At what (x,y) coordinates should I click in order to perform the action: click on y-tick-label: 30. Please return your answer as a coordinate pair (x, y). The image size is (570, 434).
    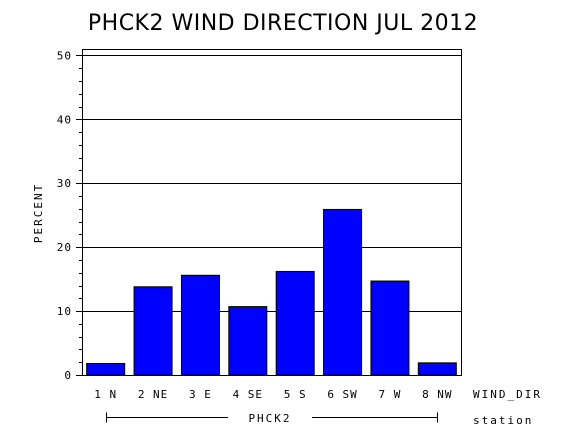
    Looking at the image, I should click on (64, 183).